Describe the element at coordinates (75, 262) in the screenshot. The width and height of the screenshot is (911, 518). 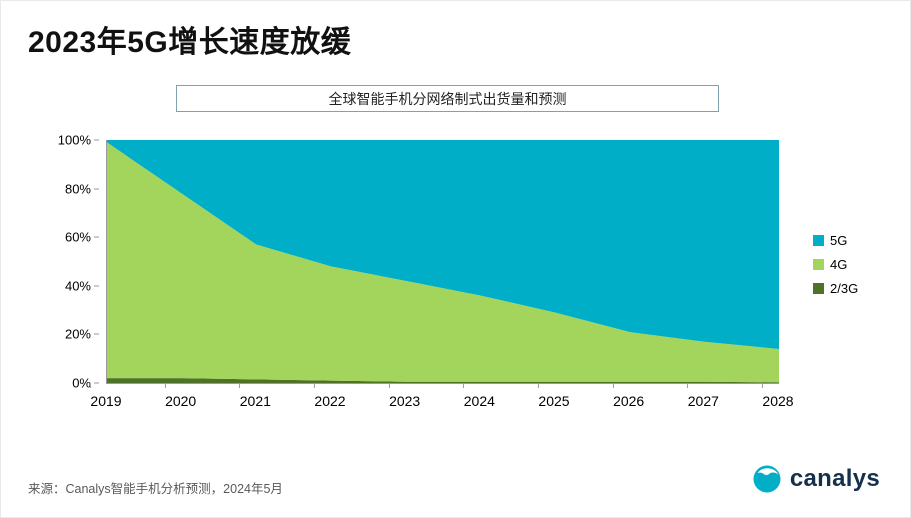
I see `y-axis: 0% 20% 40% 60% 80% 100%` at that location.